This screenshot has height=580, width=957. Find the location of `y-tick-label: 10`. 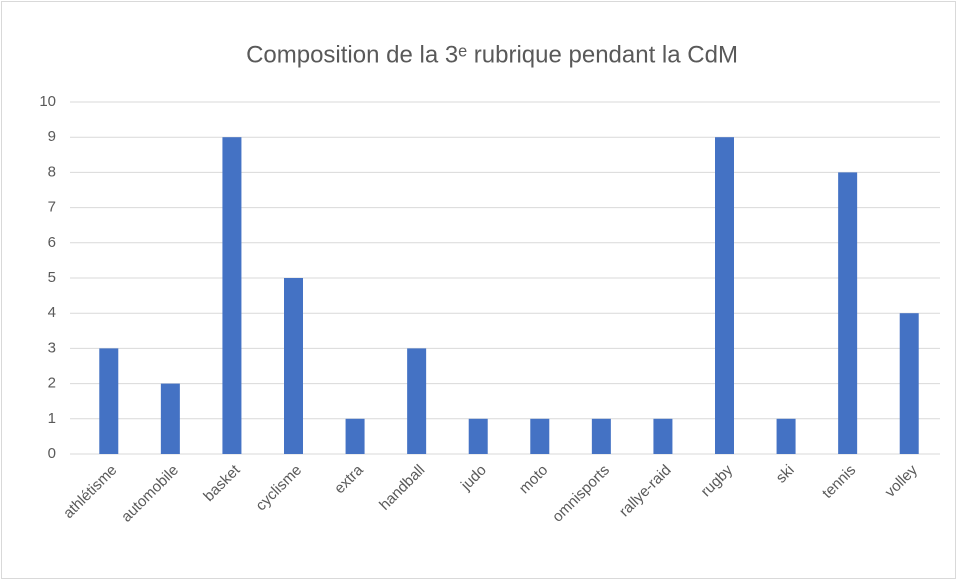

y-tick-label: 10 is located at coordinates (47, 101).